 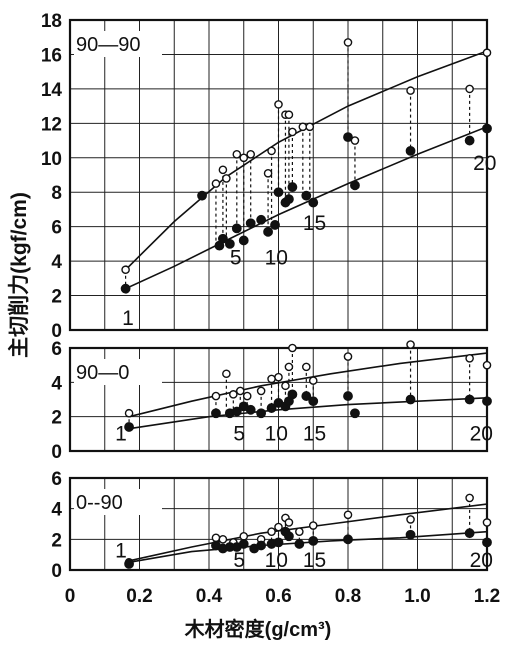 What do you see at coordinates (487, 596) in the screenshot?
I see `x-tick-label: 1.2` at bounding box center [487, 596].